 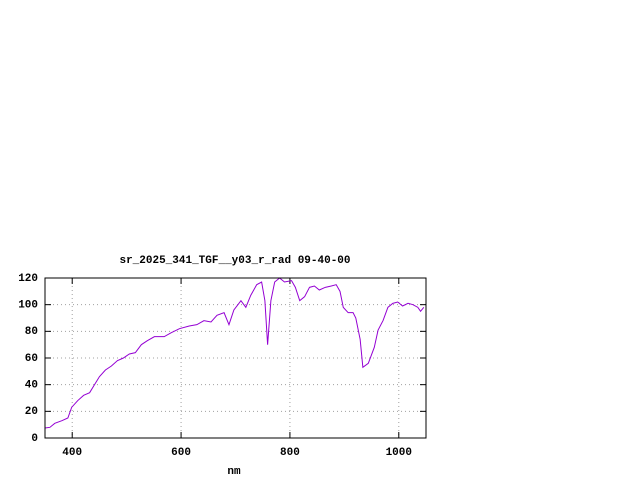 What do you see at coordinates (72, 453) in the screenshot?
I see `x-tick-label: 400` at bounding box center [72, 453].